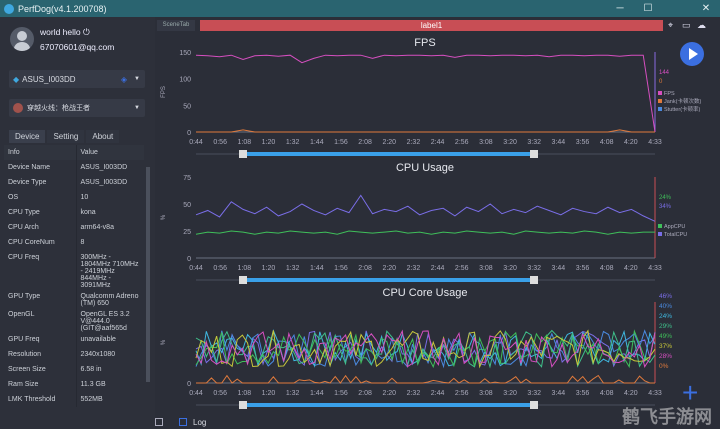 This screenshot has width=720, height=429. I want to click on series-line-fps, so click(425, 93).